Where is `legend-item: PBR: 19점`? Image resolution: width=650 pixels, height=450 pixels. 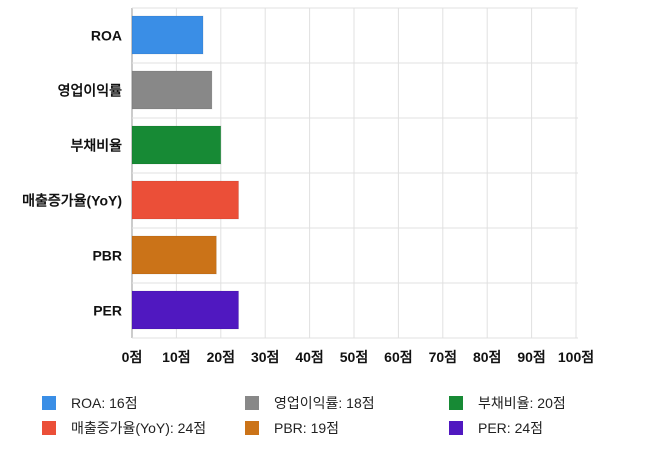
legend-item: PBR: 19점 is located at coordinates (292, 428).